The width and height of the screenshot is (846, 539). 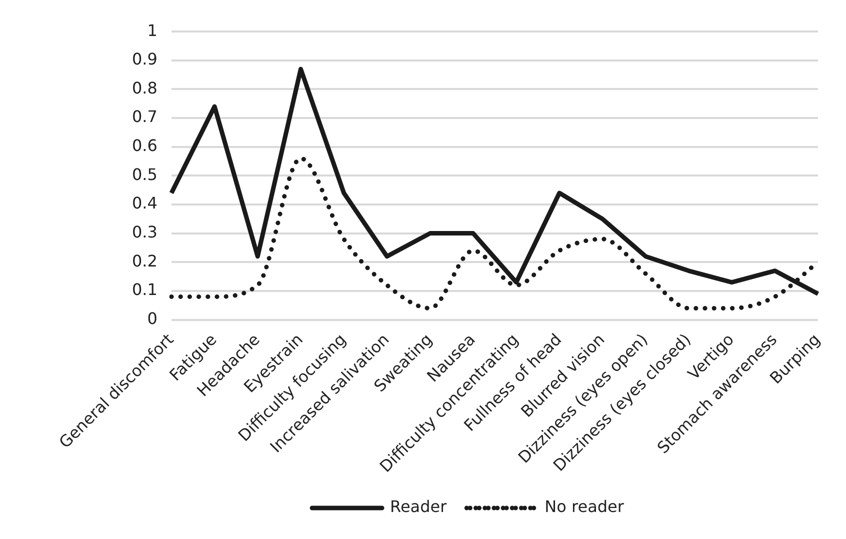 I want to click on y-tick-label: 0.6, so click(x=145, y=146).